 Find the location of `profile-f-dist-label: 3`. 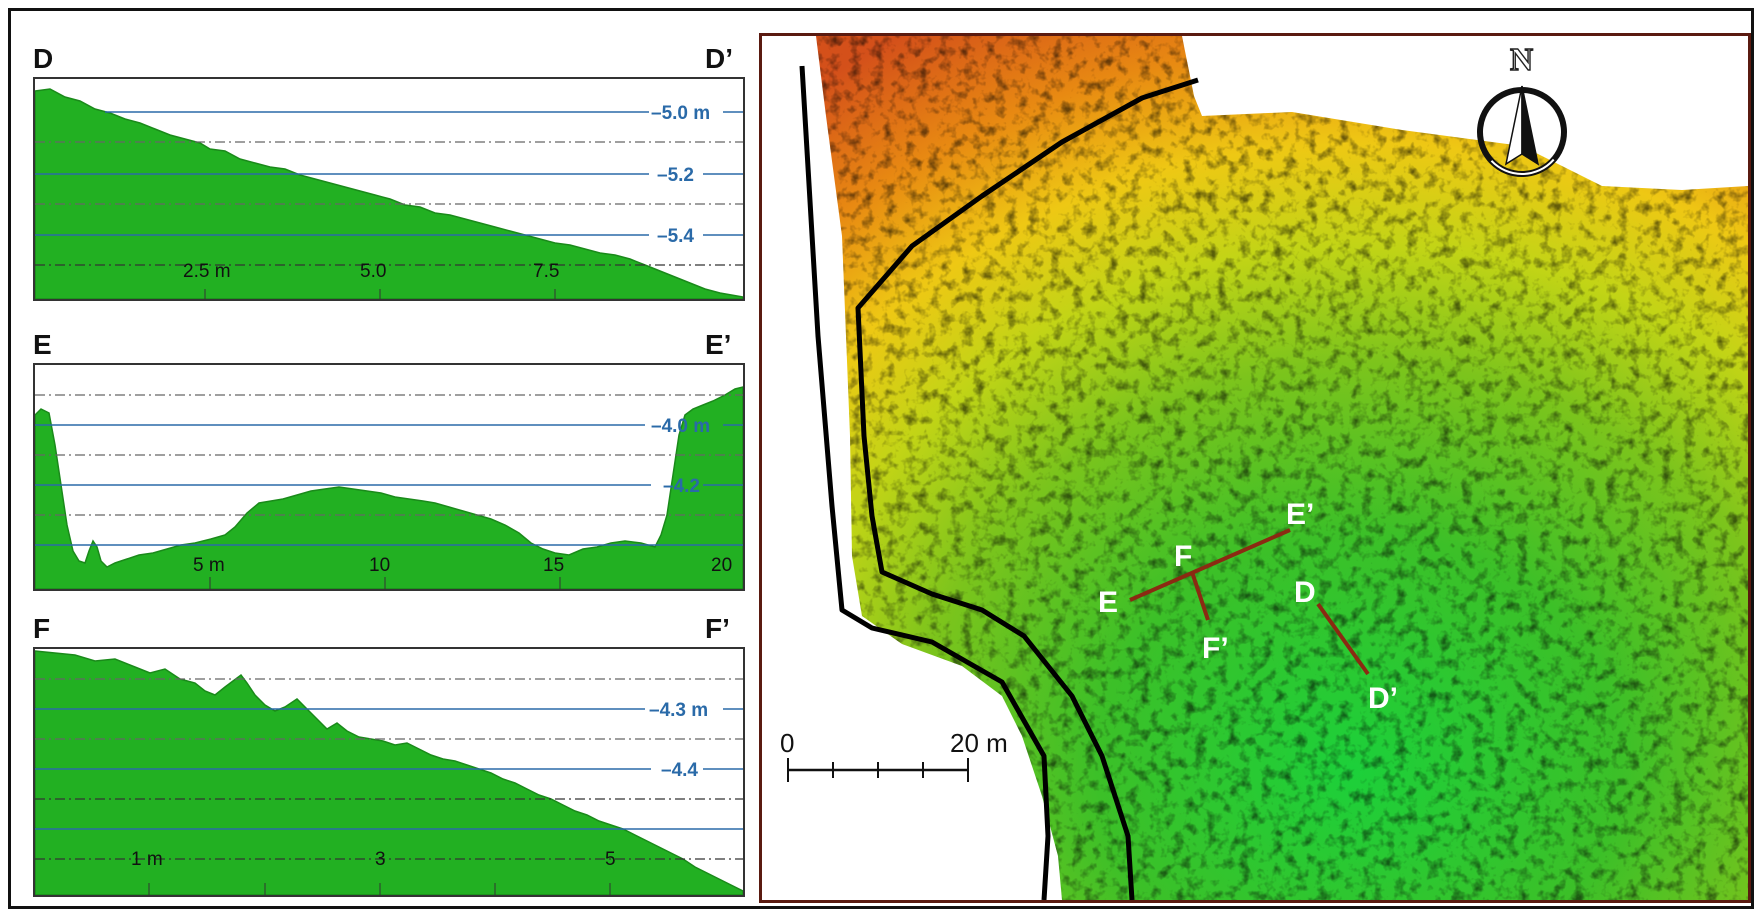

profile-f-dist-label: 3 is located at coordinates (380, 859).